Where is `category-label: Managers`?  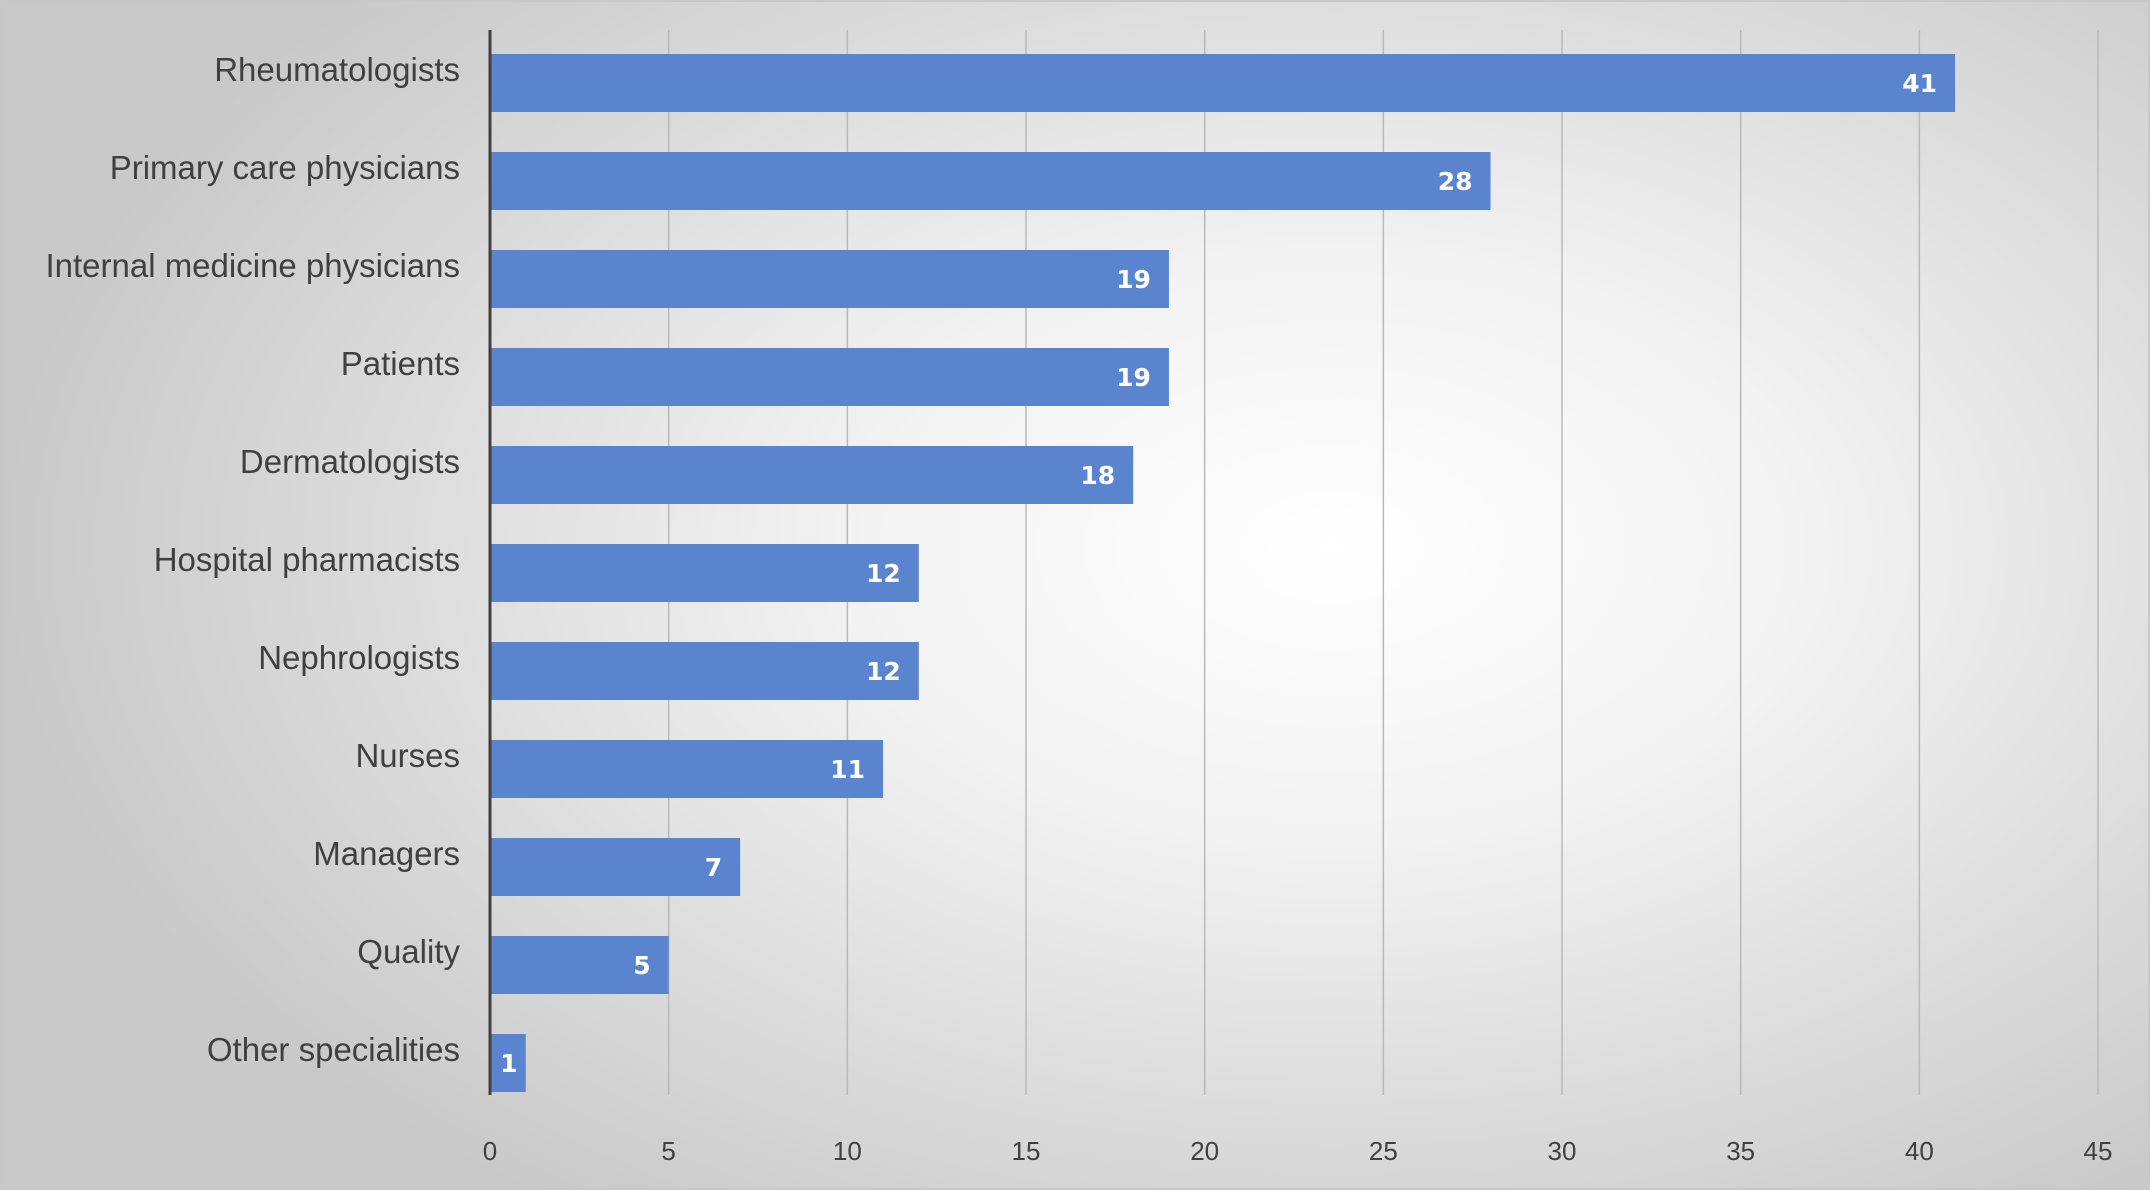 category-label: Managers is located at coordinates (386, 853).